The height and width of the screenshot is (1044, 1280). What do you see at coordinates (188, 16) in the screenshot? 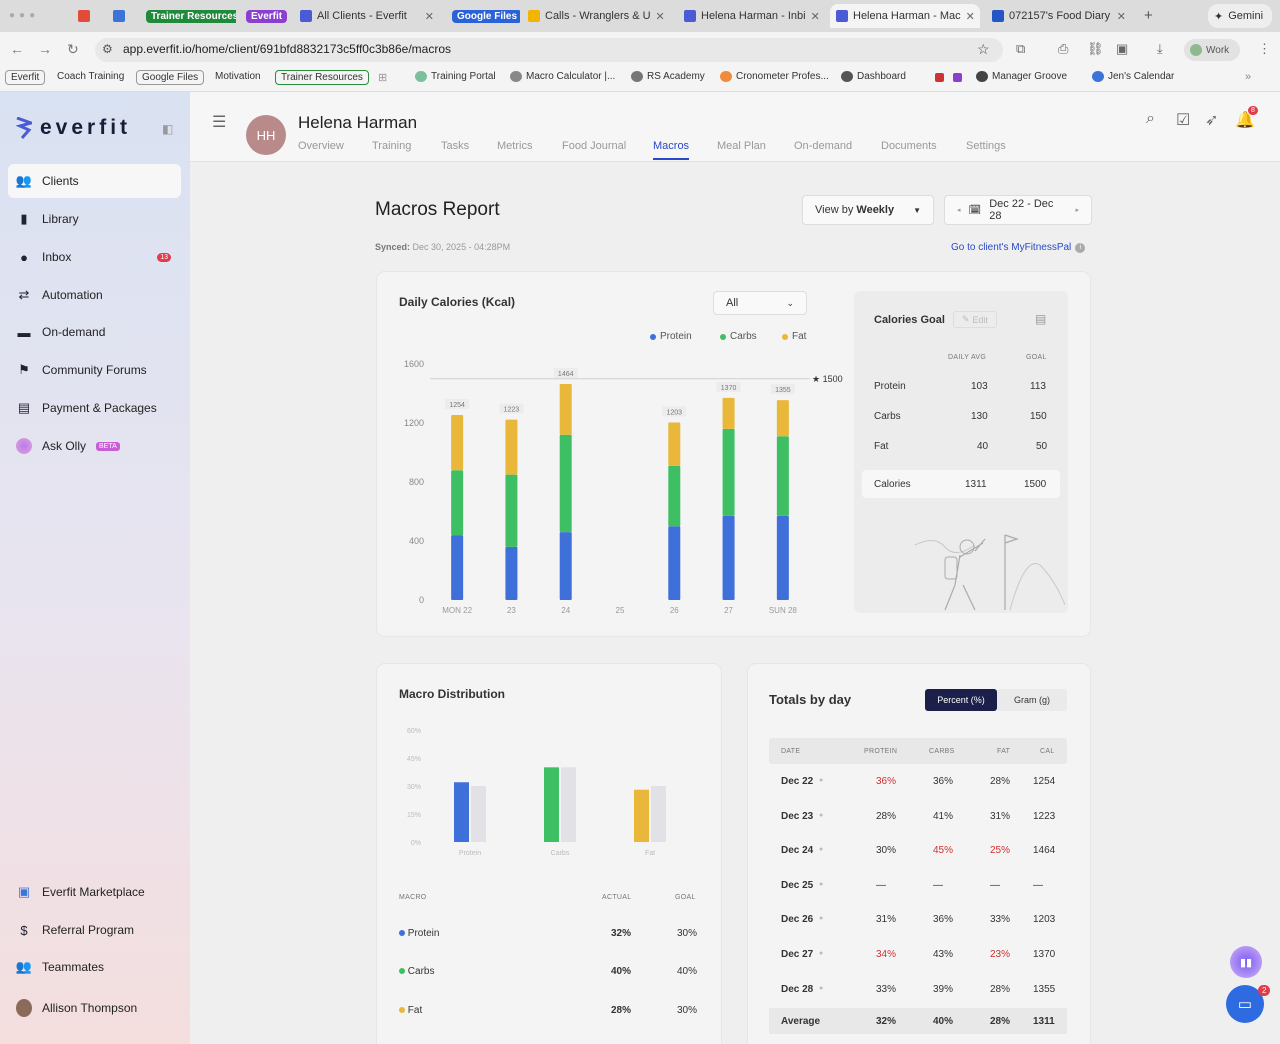
I see `tab-group-trainer-resources: Trainer Resources` at bounding box center [188, 16].